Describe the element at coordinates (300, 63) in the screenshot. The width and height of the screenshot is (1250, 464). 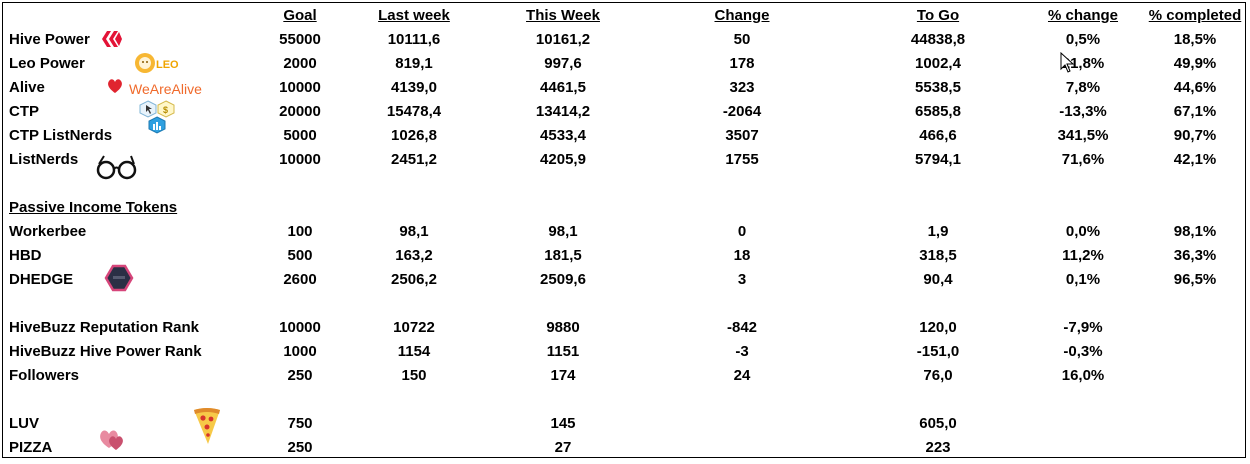
I see `goal-cell: 2000` at that location.